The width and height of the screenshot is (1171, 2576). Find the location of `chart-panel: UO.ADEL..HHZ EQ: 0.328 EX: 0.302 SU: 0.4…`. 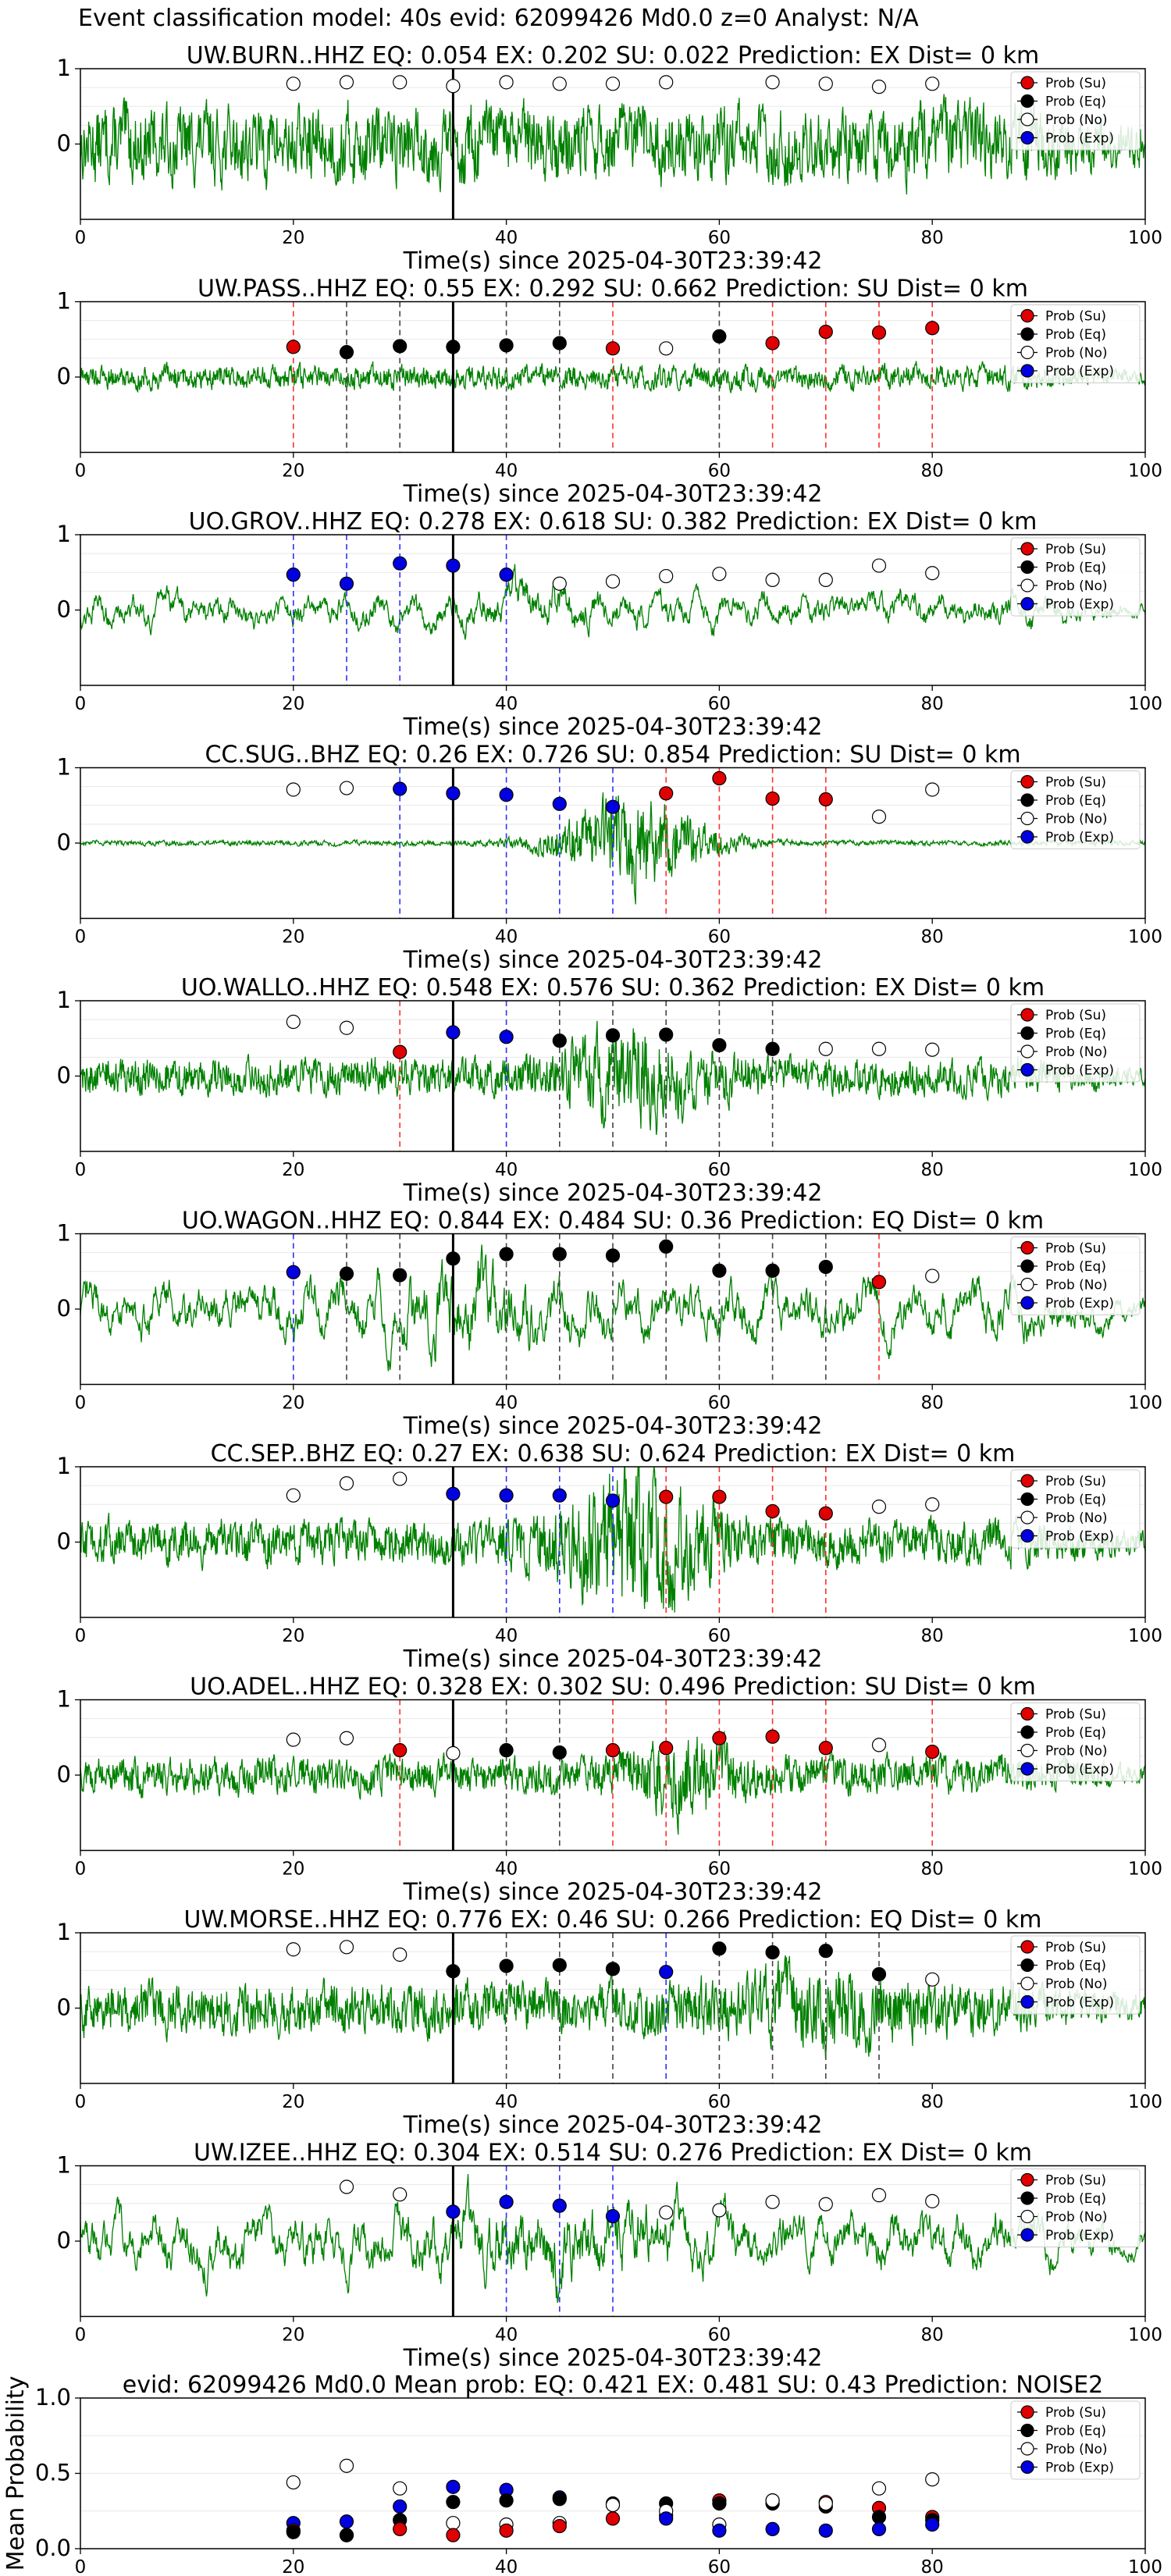

chart-panel: UO.ADEL..HHZ EQ: 0.328 EX: 0.302 SU: 0.4… is located at coordinates (609, 1790).